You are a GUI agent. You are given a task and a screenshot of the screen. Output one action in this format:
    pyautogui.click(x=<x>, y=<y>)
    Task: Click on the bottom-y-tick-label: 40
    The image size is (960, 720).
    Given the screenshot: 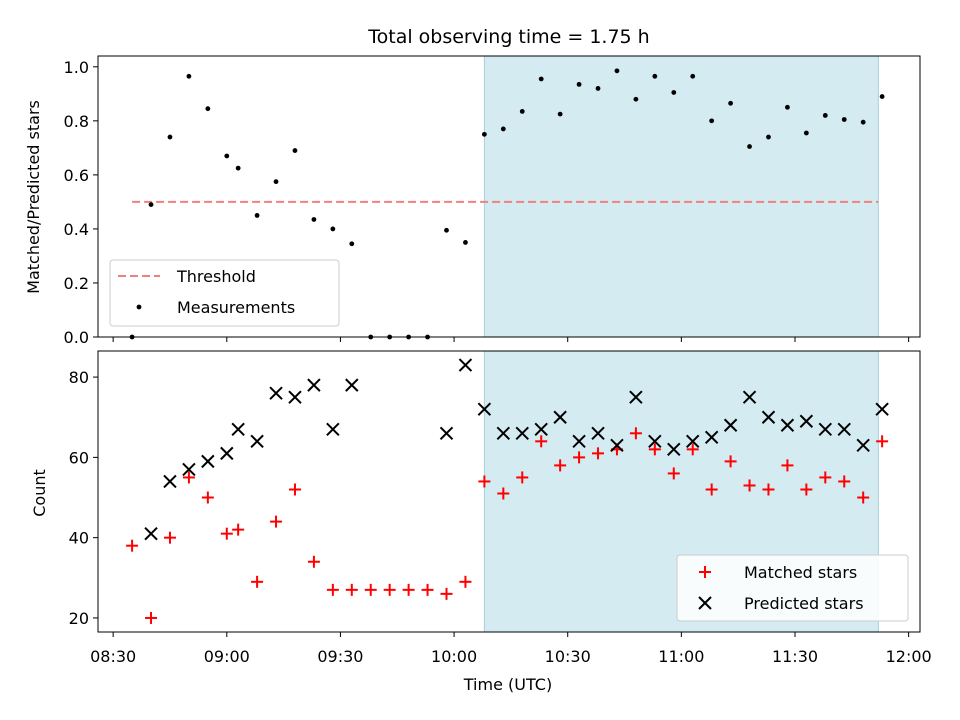 What is the action you would take?
    pyautogui.click(x=79, y=538)
    